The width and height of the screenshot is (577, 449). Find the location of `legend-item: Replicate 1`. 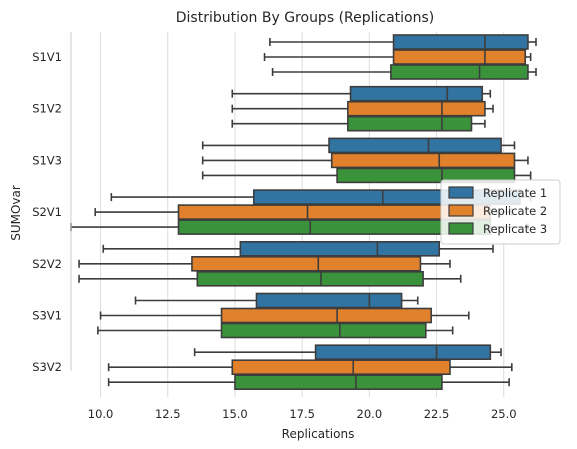

legend-item: Replicate 1 is located at coordinates (497, 193).